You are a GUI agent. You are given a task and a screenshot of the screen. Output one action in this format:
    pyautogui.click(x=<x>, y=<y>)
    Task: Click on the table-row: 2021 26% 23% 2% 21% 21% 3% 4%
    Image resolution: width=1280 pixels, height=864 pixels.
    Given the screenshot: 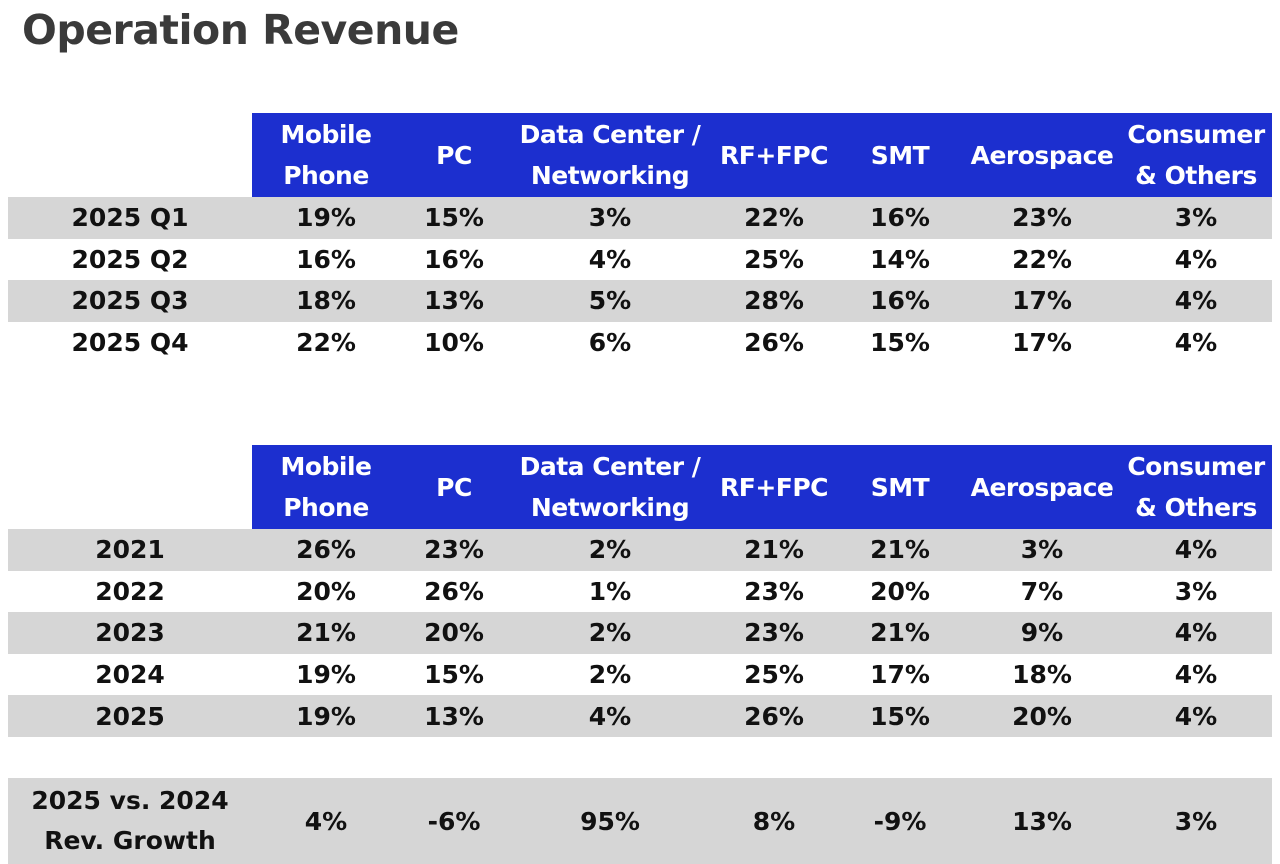 What is the action you would take?
    pyautogui.click(x=640, y=550)
    